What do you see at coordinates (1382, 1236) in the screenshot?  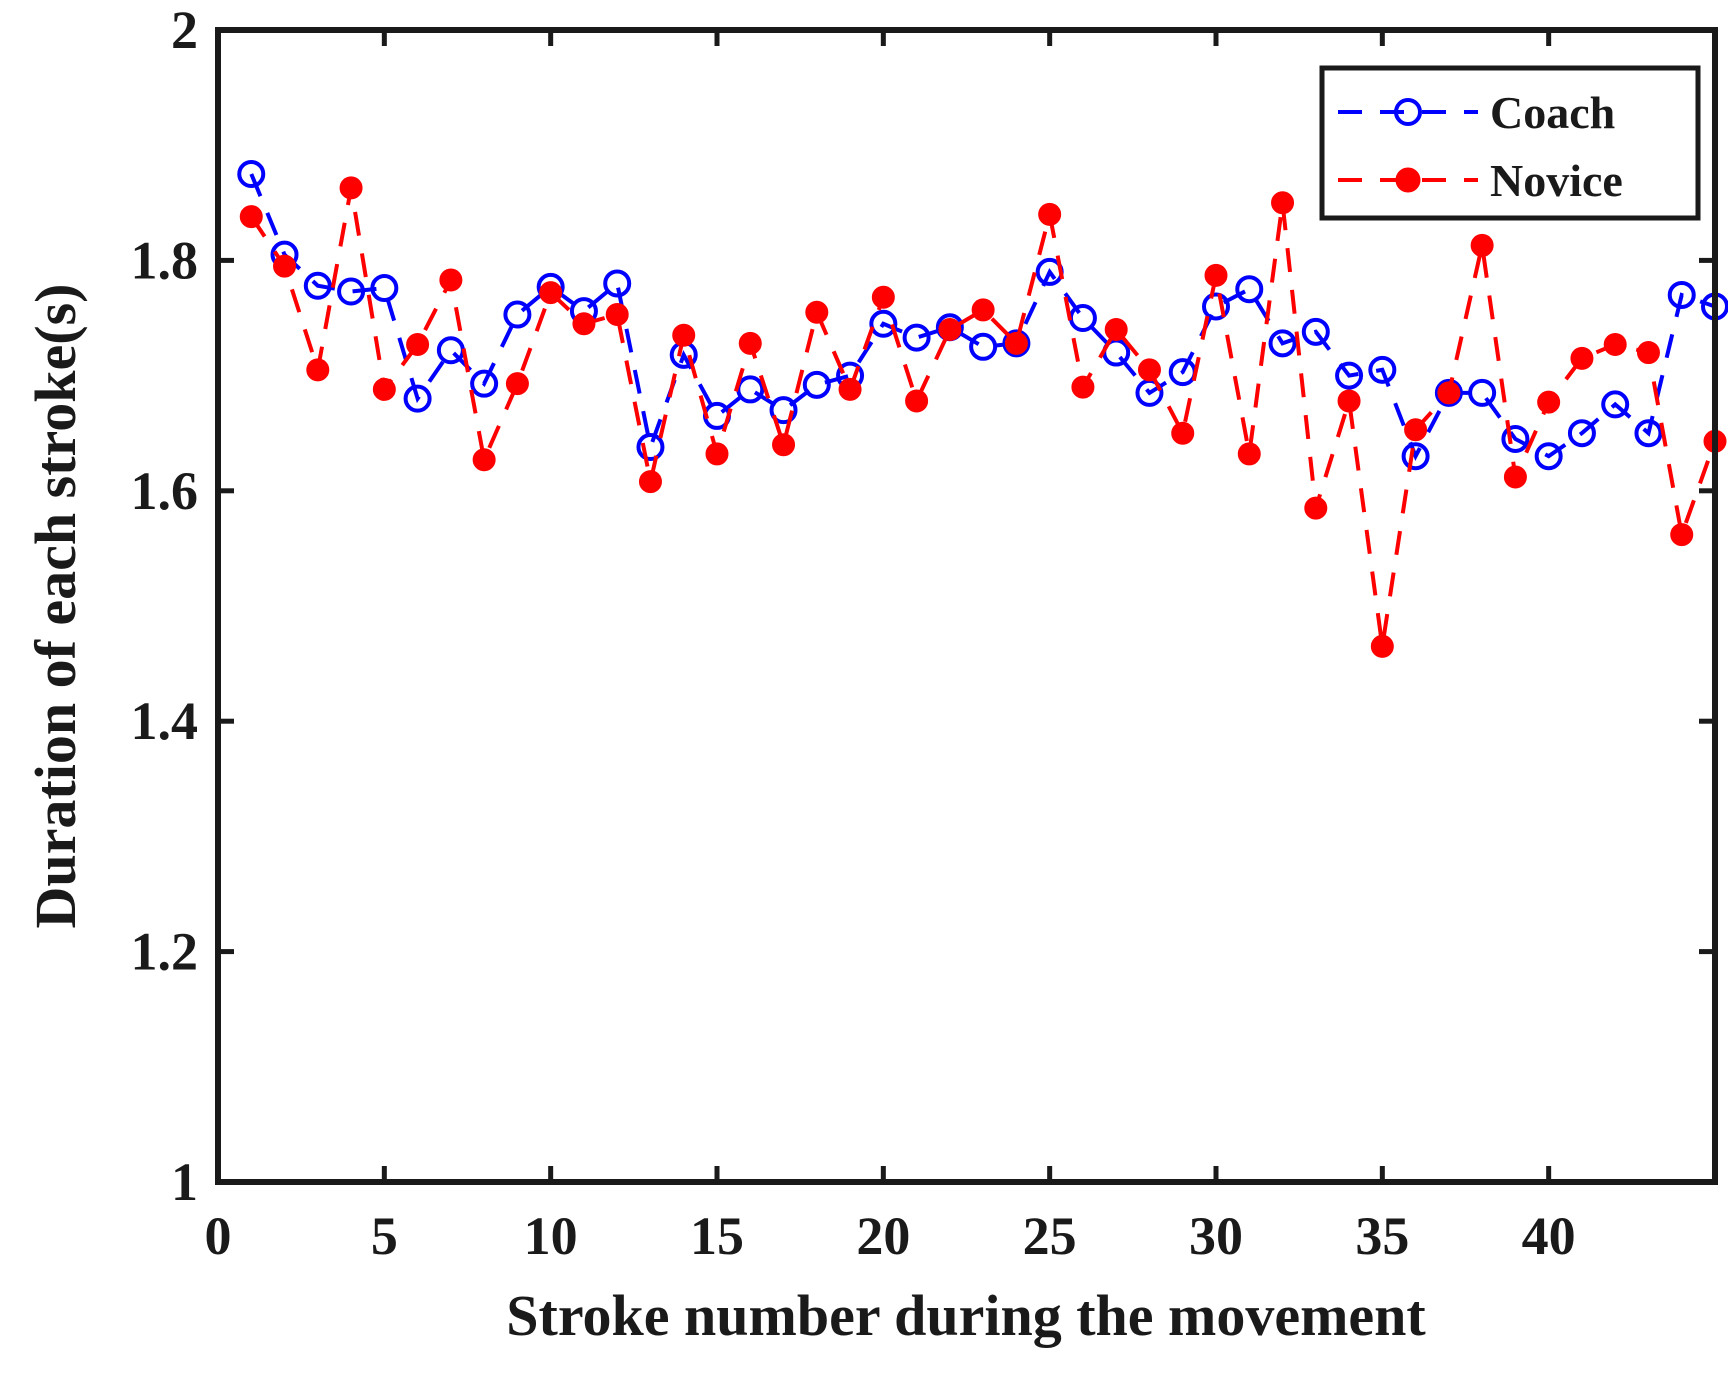 I see `x-tick-label: 35` at bounding box center [1382, 1236].